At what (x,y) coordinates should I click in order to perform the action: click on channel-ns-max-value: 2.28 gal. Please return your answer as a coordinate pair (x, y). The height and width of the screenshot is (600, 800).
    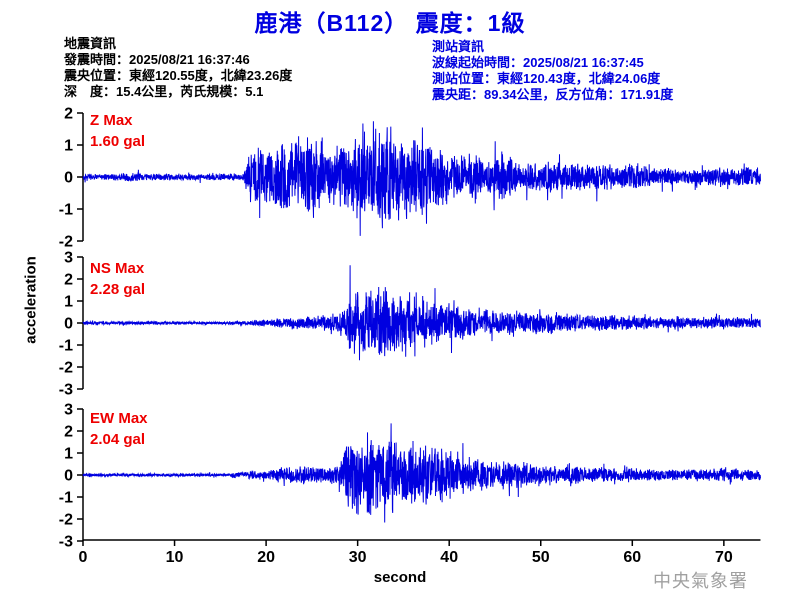
    Looking at the image, I should click on (118, 289).